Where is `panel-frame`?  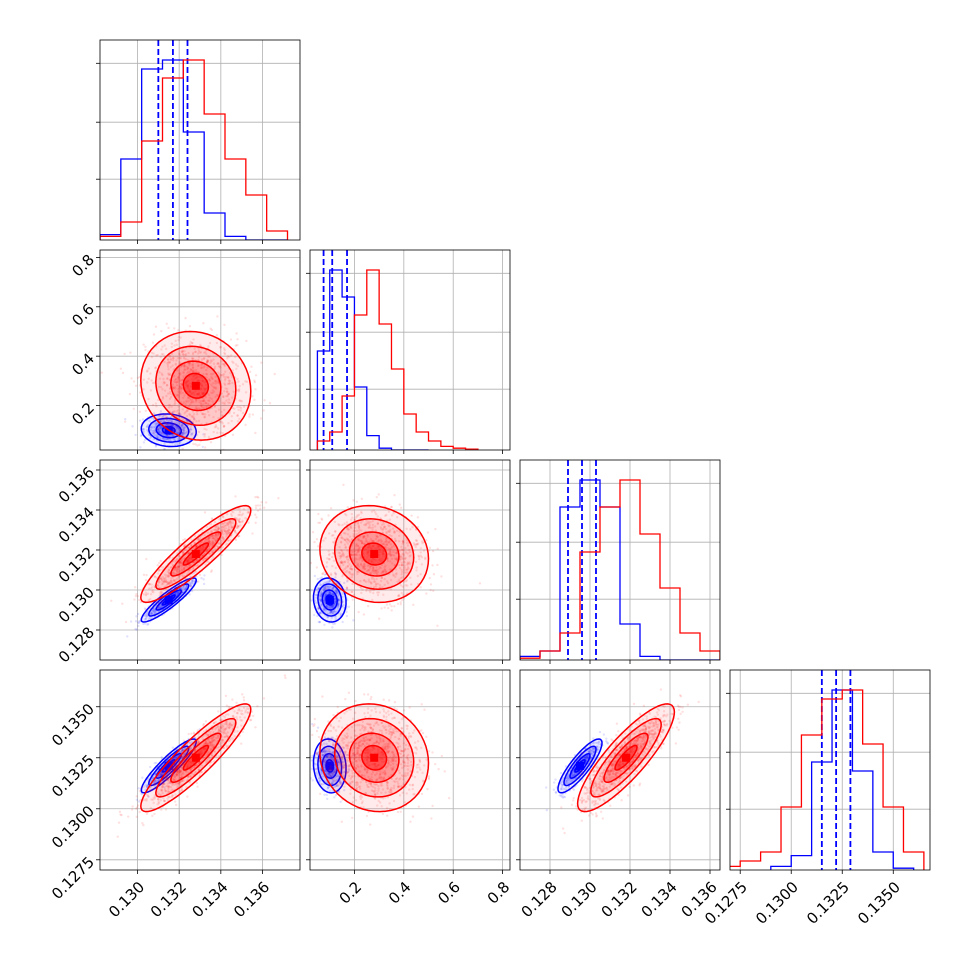
panel-frame is located at coordinates (410, 350).